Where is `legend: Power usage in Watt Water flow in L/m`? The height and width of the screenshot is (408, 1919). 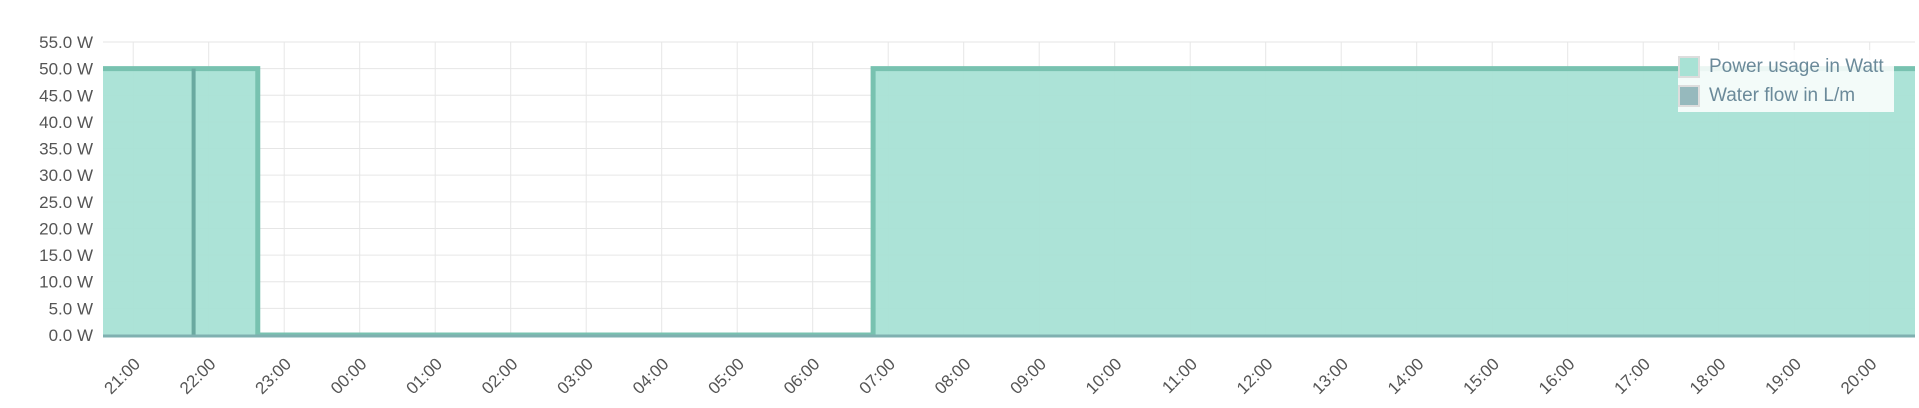
legend: Power usage in Watt Water flow in L/m is located at coordinates (1786, 81).